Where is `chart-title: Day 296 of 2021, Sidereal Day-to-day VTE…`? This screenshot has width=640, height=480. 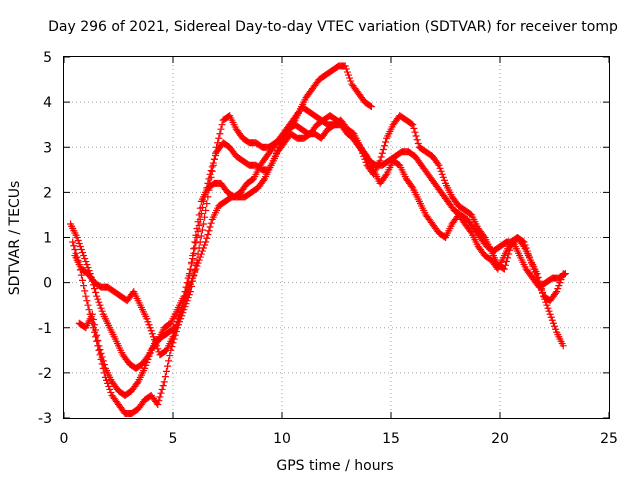 chart-title: Day 296 of 2021, Sidereal Day-to-day VTE… is located at coordinates (333, 27).